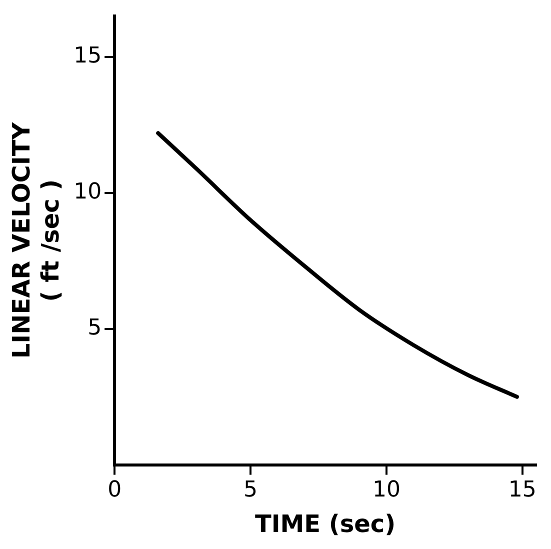 The height and width of the screenshot is (549, 551). What do you see at coordinates (325, 524) in the screenshot?
I see `x-axis-title: TIME (sec)` at bounding box center [325, 524].